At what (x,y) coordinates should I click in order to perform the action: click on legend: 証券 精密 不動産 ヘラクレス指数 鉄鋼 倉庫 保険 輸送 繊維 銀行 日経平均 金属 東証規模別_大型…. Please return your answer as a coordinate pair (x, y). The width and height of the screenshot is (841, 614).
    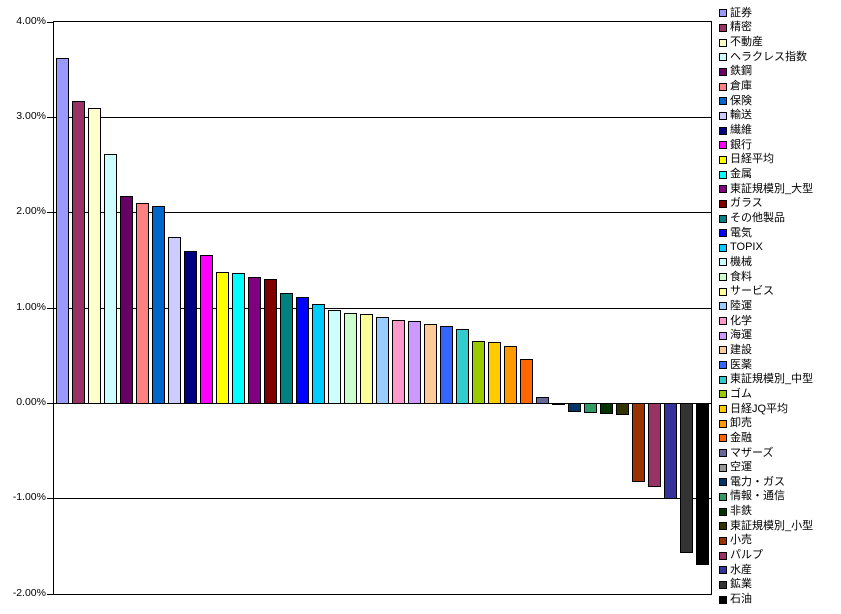
    Looking at the image, I should click on (779, 306).